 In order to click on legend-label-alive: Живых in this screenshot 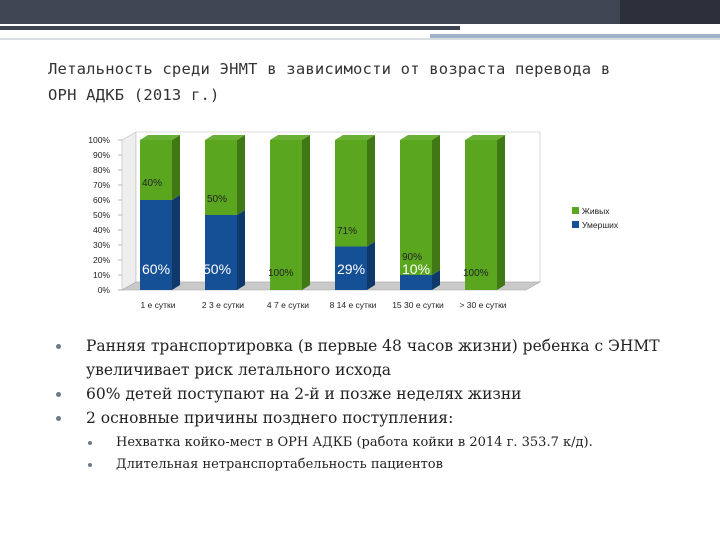, I will do `click(596, 211)`.